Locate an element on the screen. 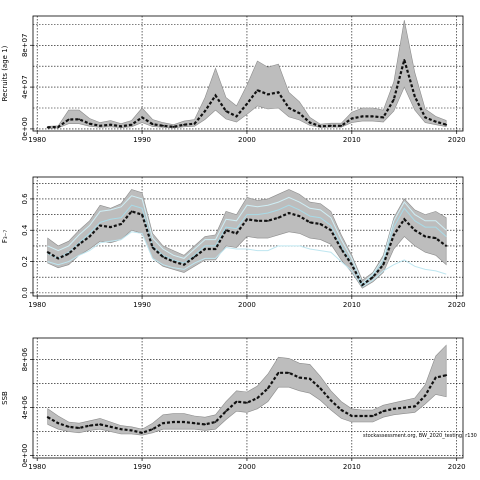 The width and height of the screenshot is (480, 480). estimate-point-2019 is located at coordinates (446, 124).